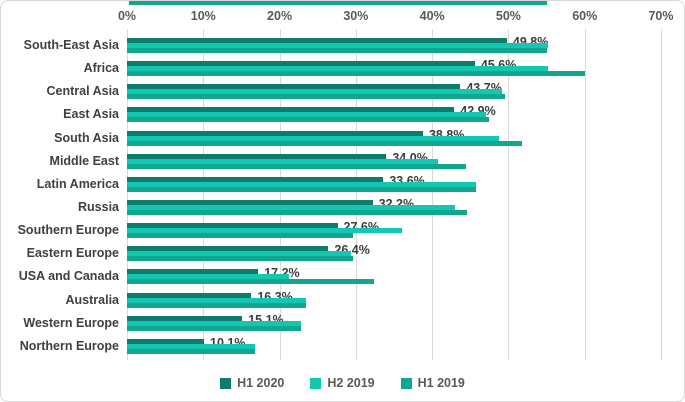 This screenshot has width=685, height=402. I want to click on category-row: 32.2%, so click(394, 207).